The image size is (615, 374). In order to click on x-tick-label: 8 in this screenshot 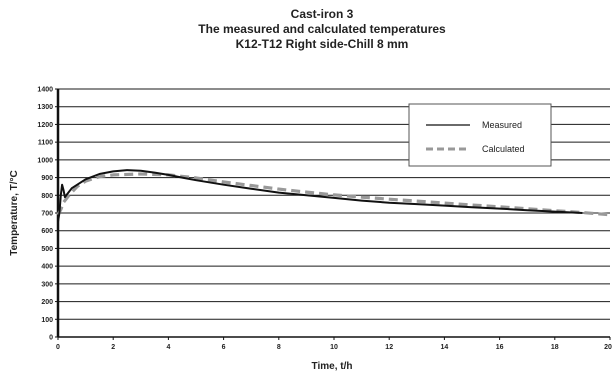, I will do `click(279, 347)`.